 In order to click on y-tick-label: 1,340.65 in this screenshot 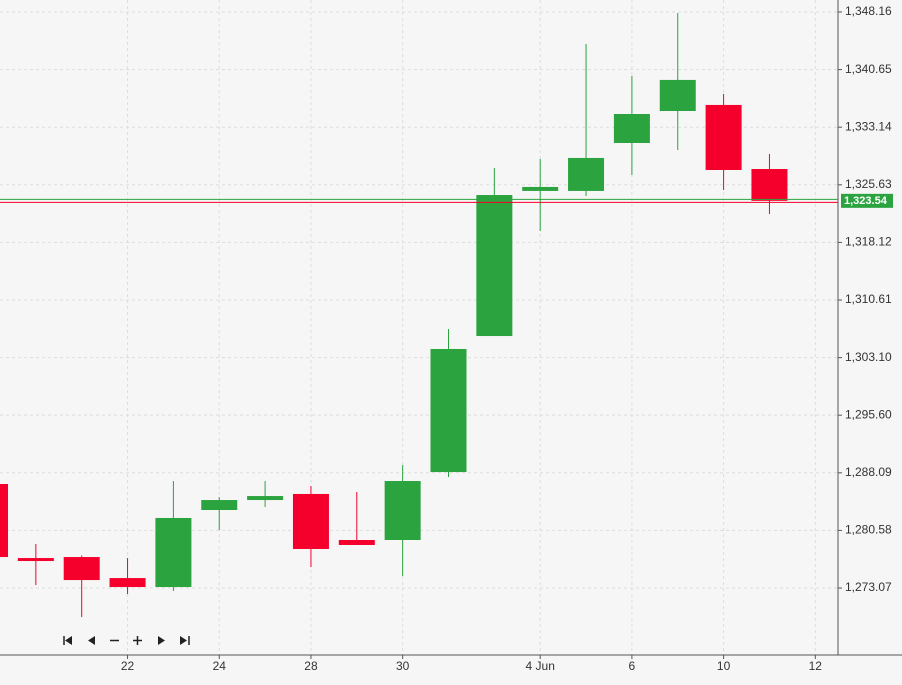, I will do `click(868, 69)`.